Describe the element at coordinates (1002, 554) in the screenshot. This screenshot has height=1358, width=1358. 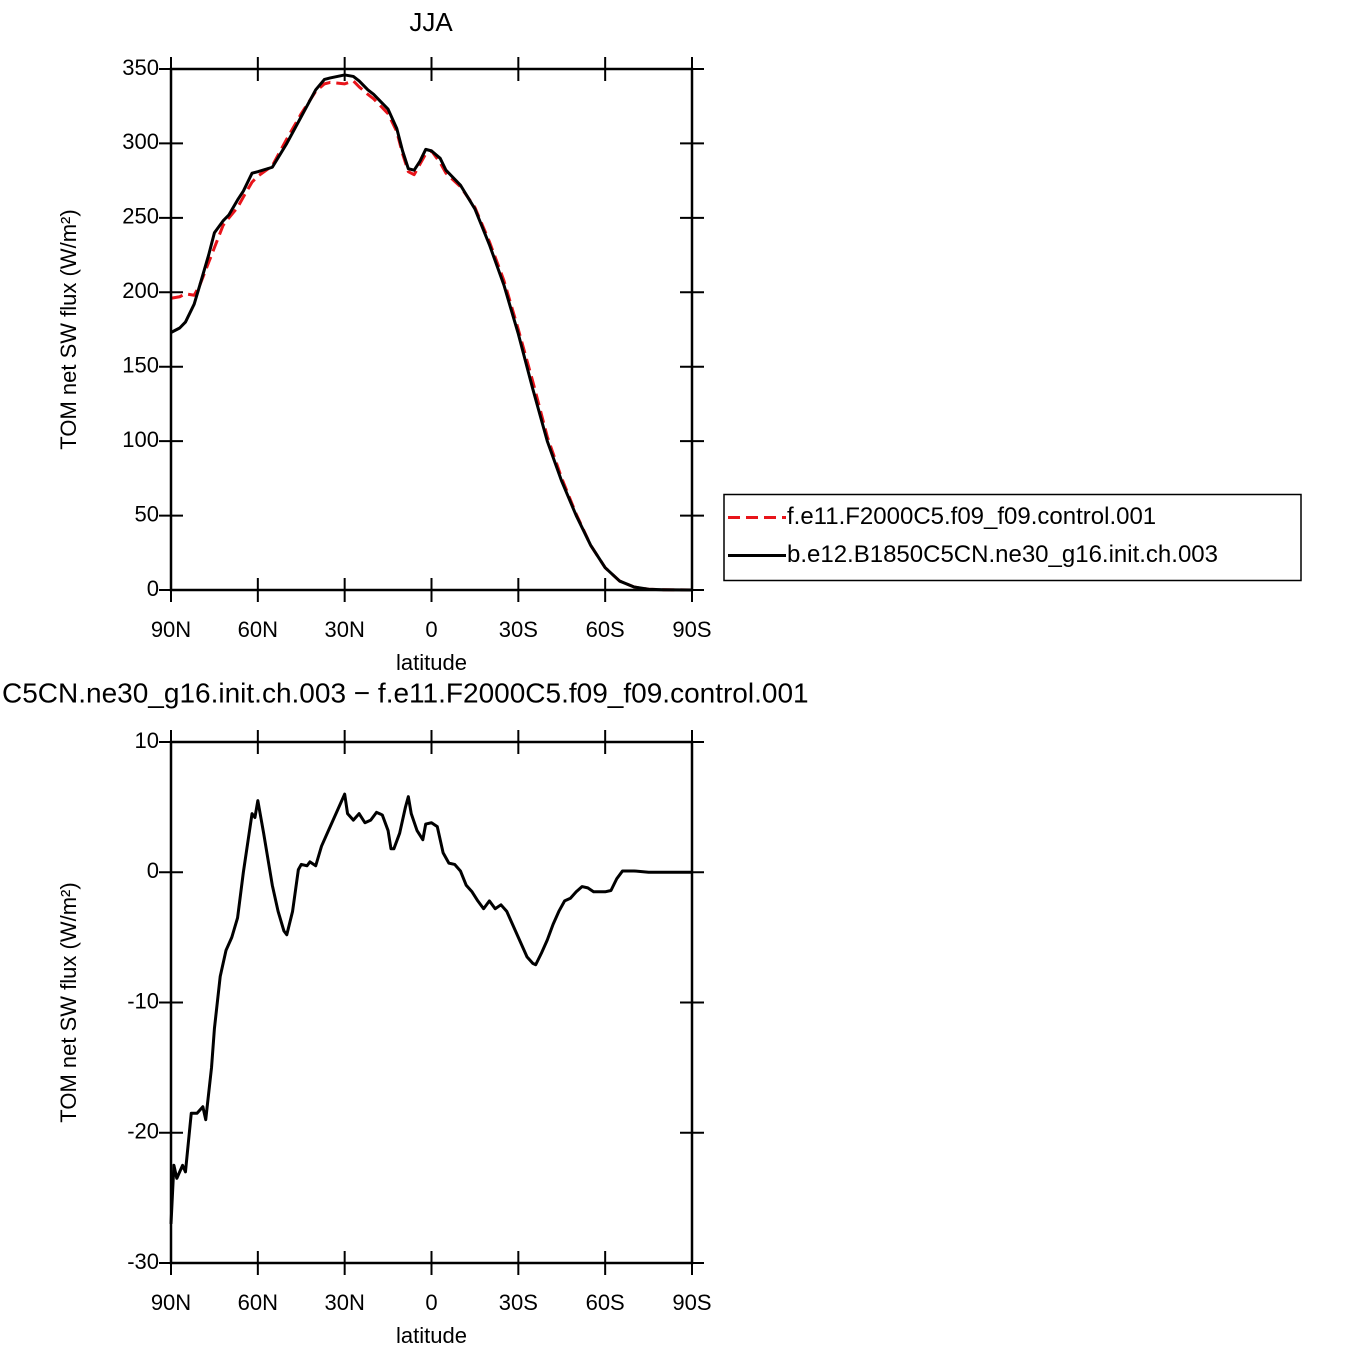
I see `legend-label: b.e12.B1850C5CN.ne30_g16.init.ch.003` at that location.